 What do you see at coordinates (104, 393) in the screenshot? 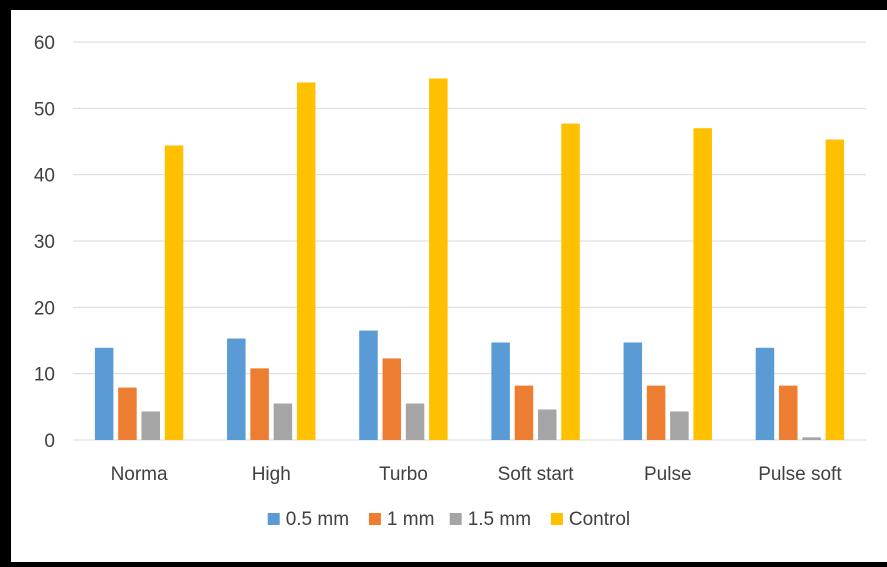
I see `bar-norma-0-5-mm` at bounding box center [104, 393].